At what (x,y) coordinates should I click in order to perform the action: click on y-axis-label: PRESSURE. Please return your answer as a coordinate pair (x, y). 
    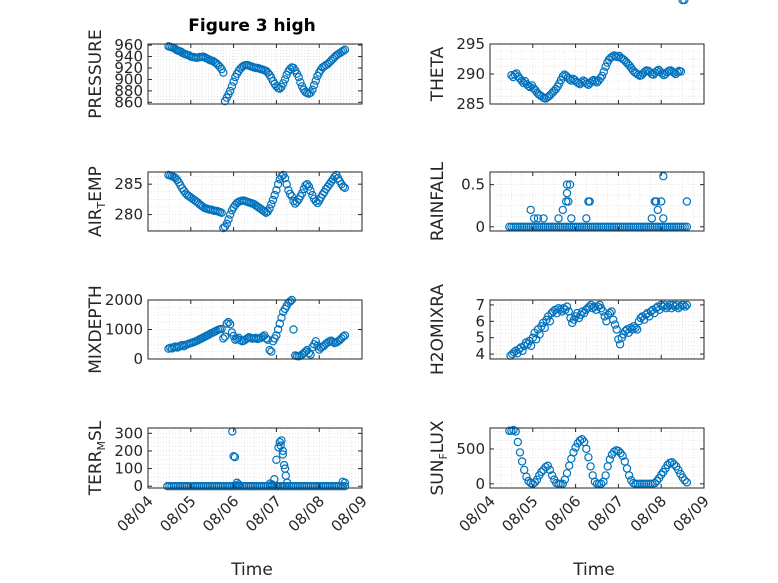
    Looking at the image, I should click on (96, 73).